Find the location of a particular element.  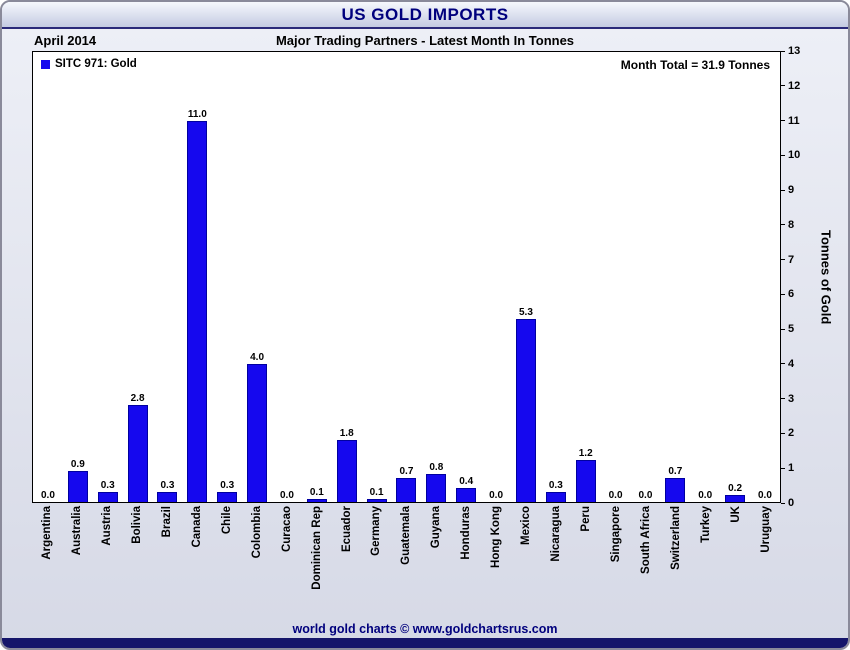

x-axis-label: Australia is located at coordinates (76, 531).